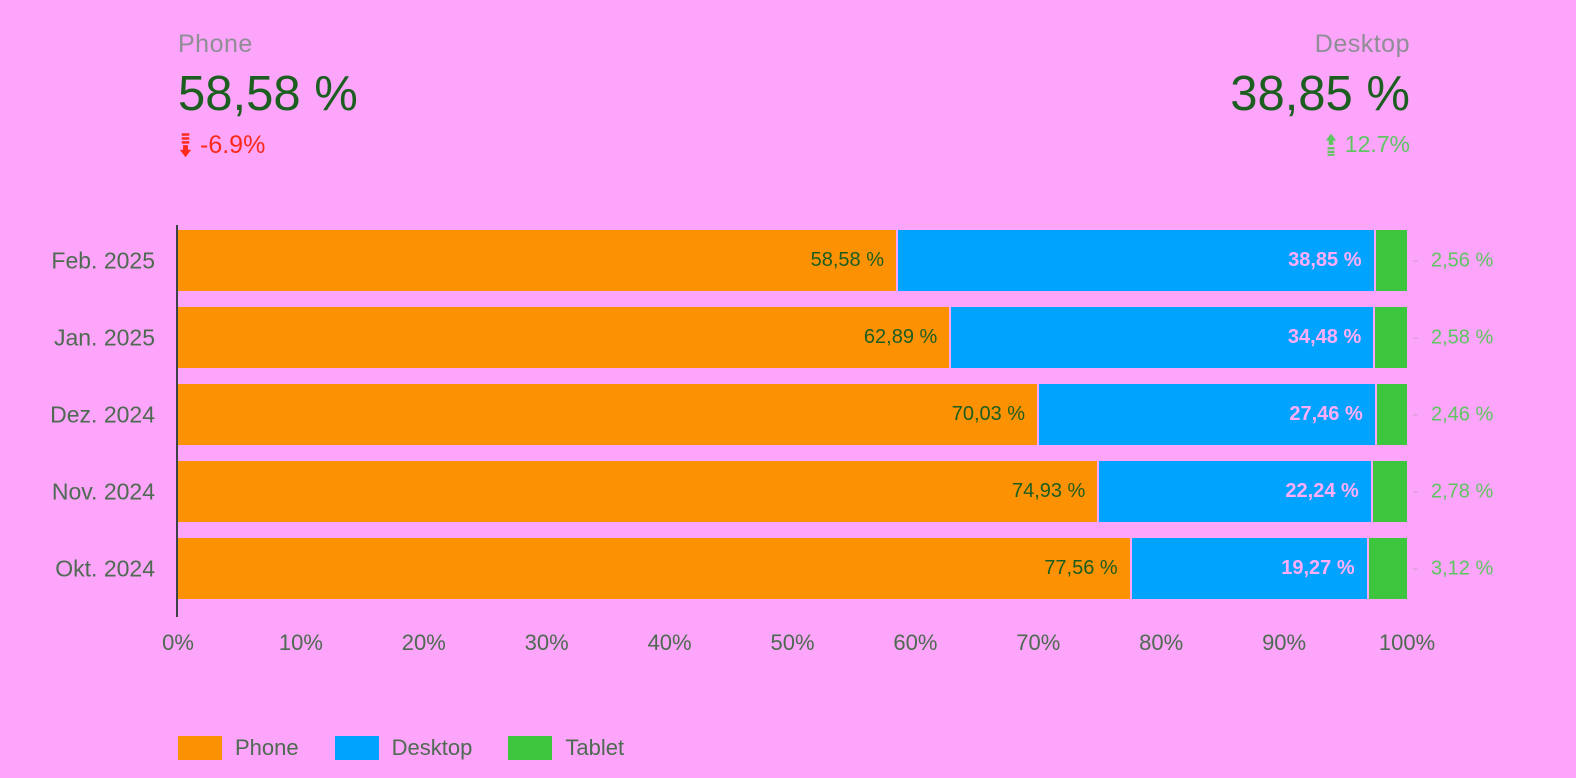 Image resolution: width=1576 pixels, height=778 pixels. I want to click on x-tick-label: 40%, so click(669, 642).